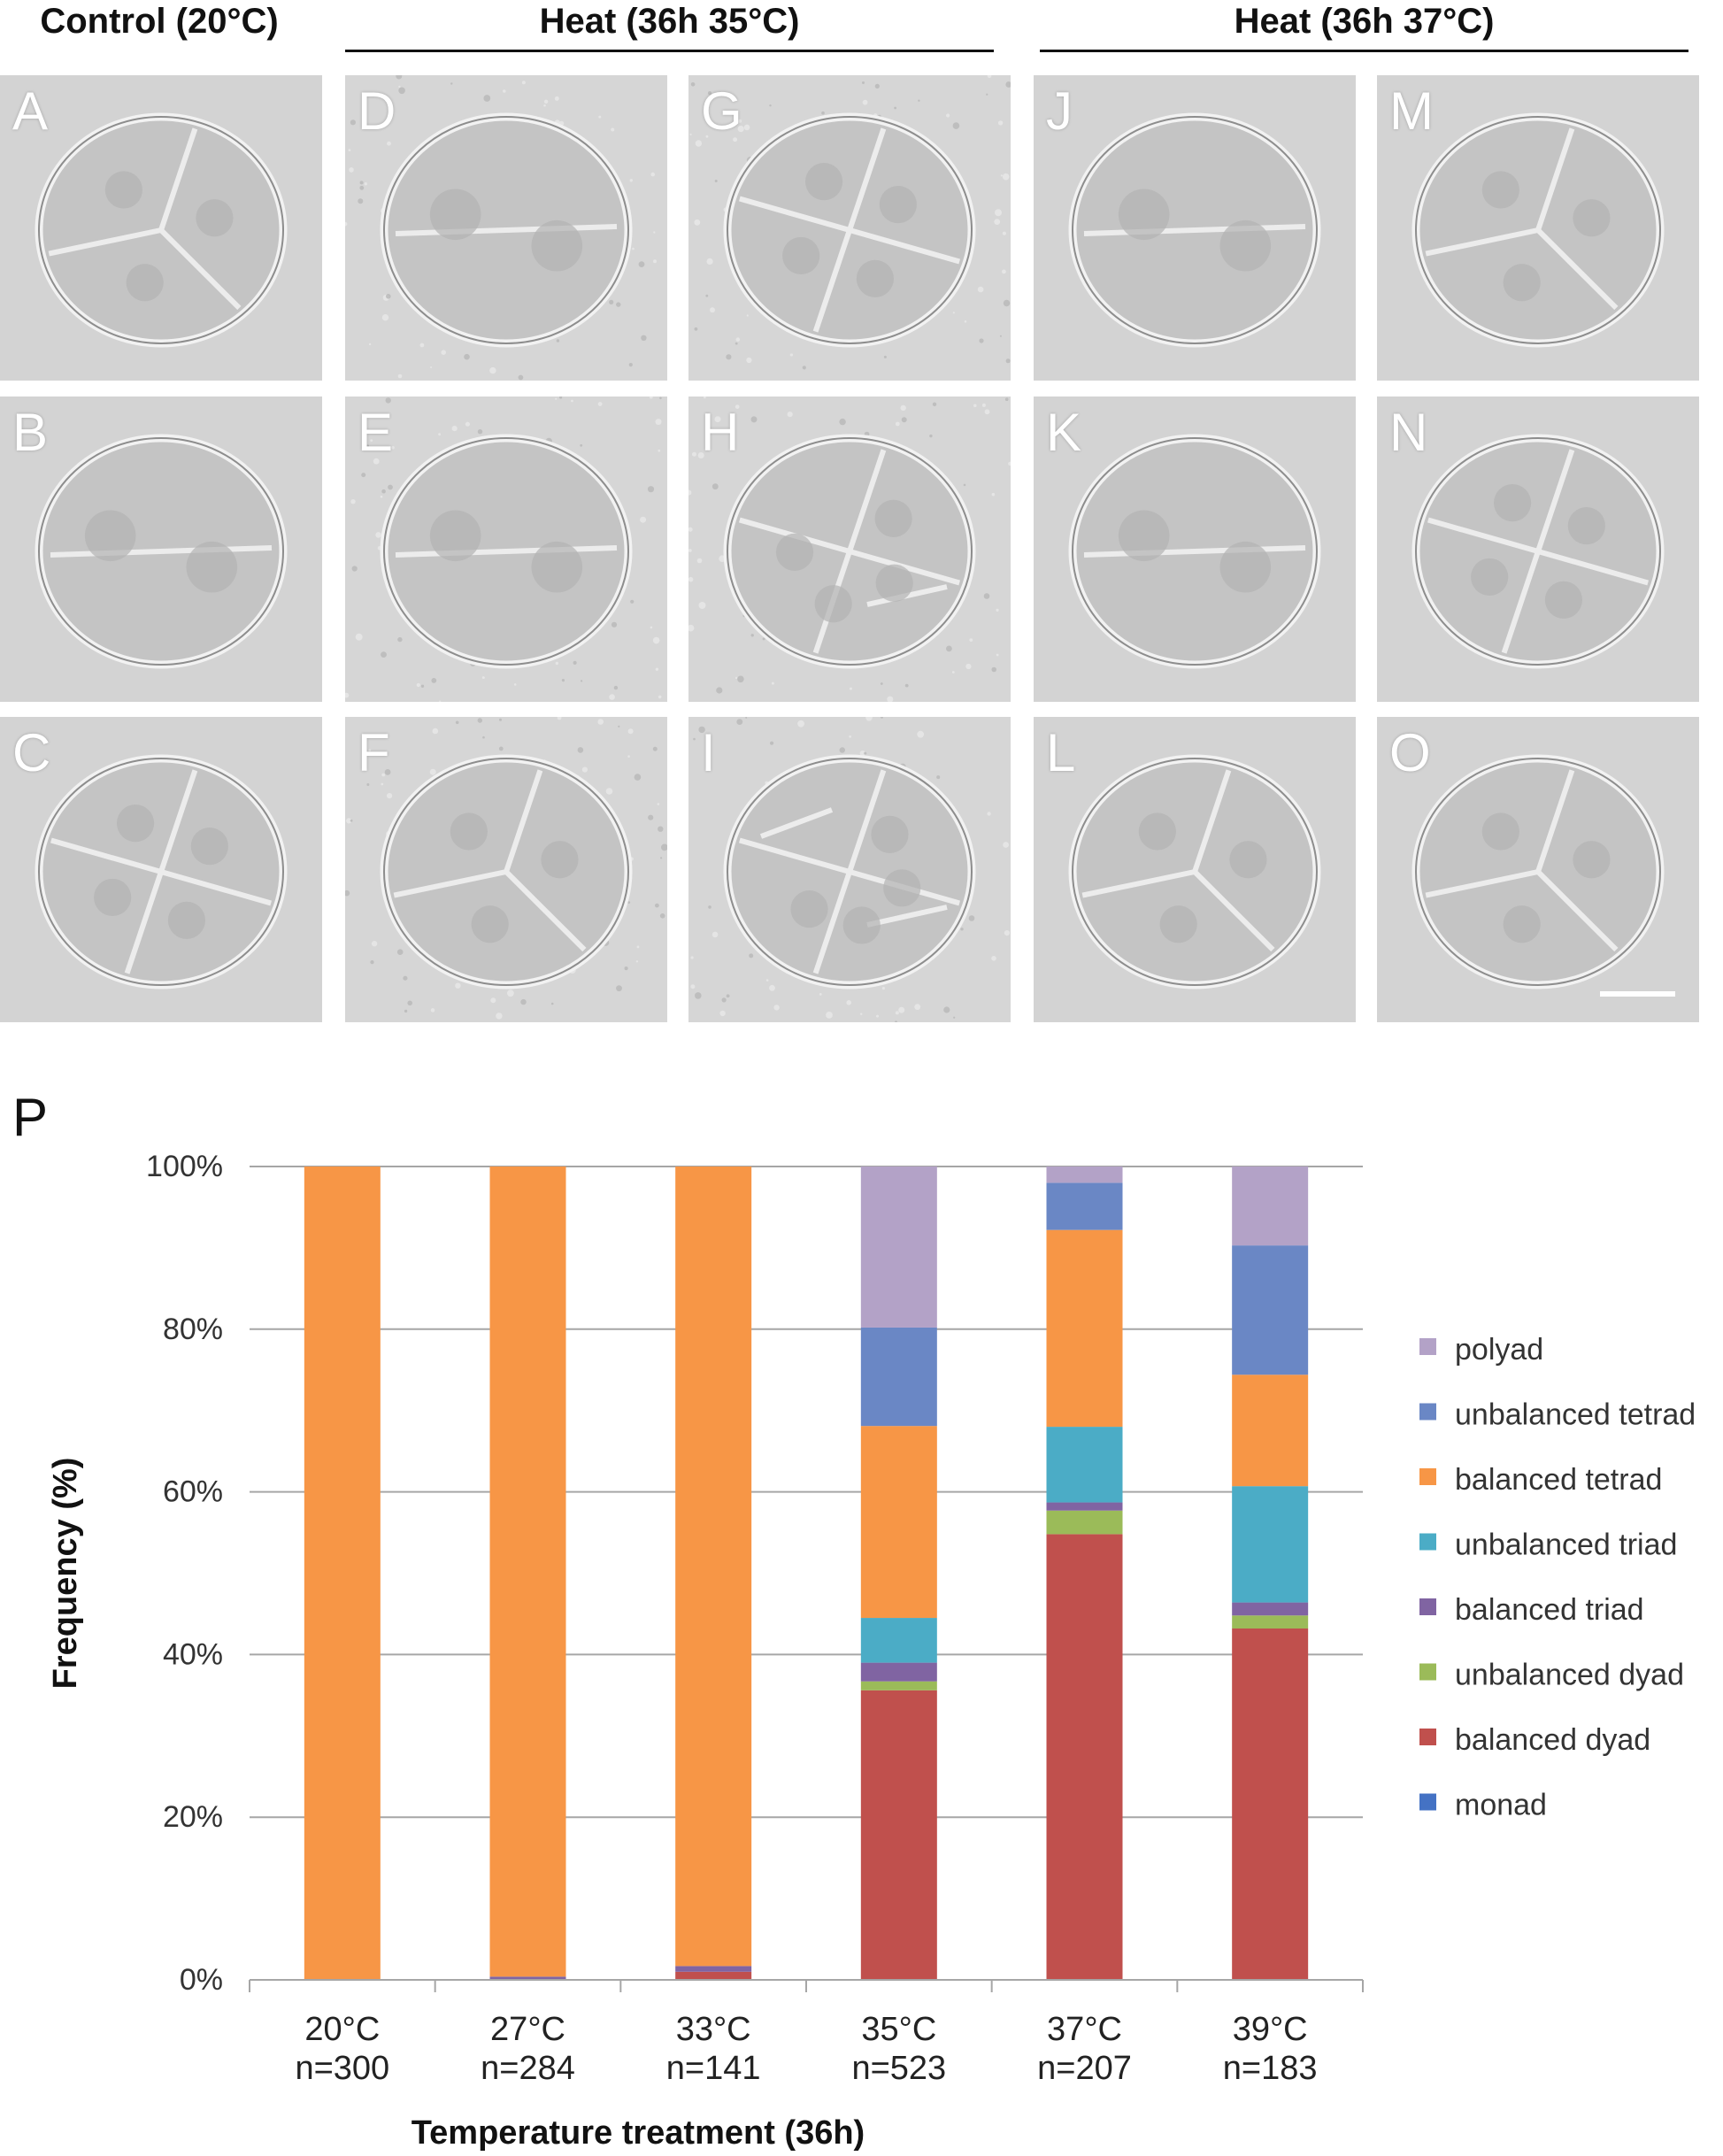 This screenshot has width=1723, height=2156. What do you see at coordinates (1084, 2068) in the screenshot?
I see `x-tick-sublabel: n=207` at bounding box center [1084, 2068].